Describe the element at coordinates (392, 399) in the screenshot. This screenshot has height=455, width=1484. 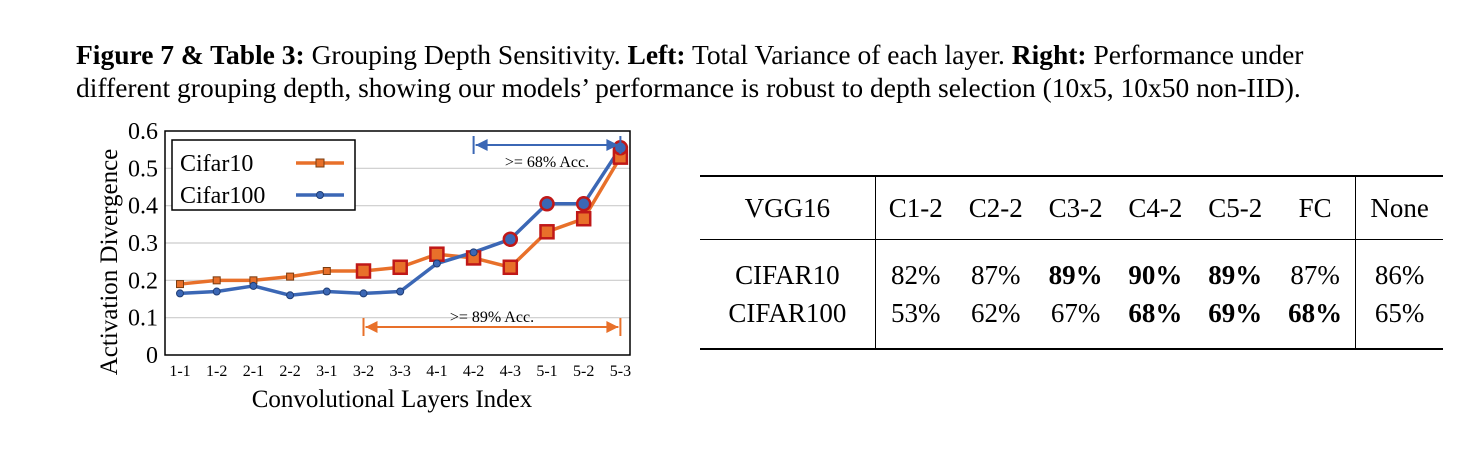
I see `x-axis-label: Convolutional Layers Index` at that location.